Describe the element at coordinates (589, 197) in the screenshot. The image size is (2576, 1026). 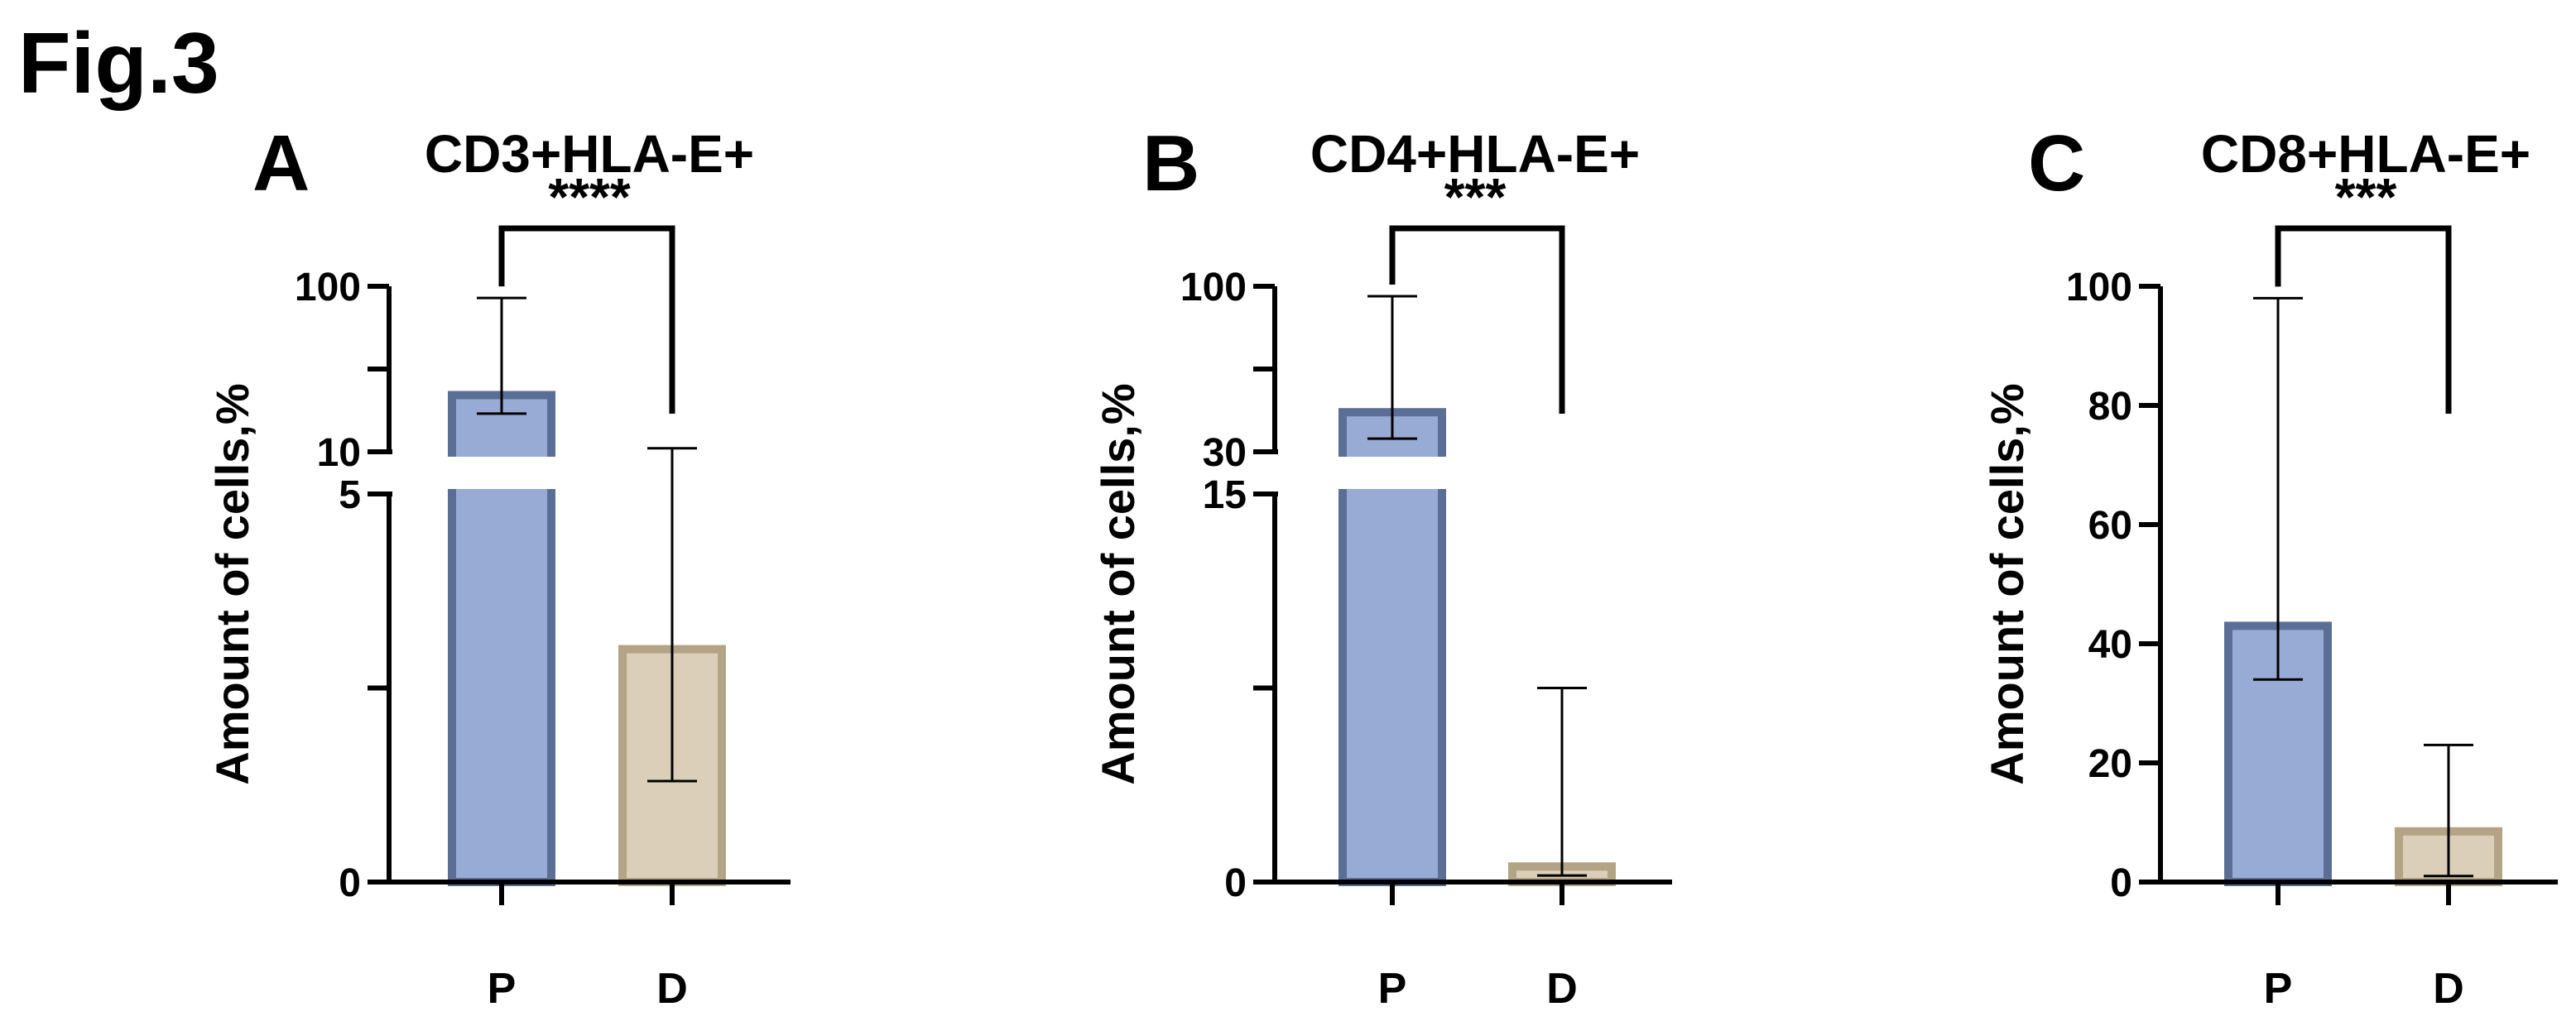
I see `significance-label: ****` at that location.